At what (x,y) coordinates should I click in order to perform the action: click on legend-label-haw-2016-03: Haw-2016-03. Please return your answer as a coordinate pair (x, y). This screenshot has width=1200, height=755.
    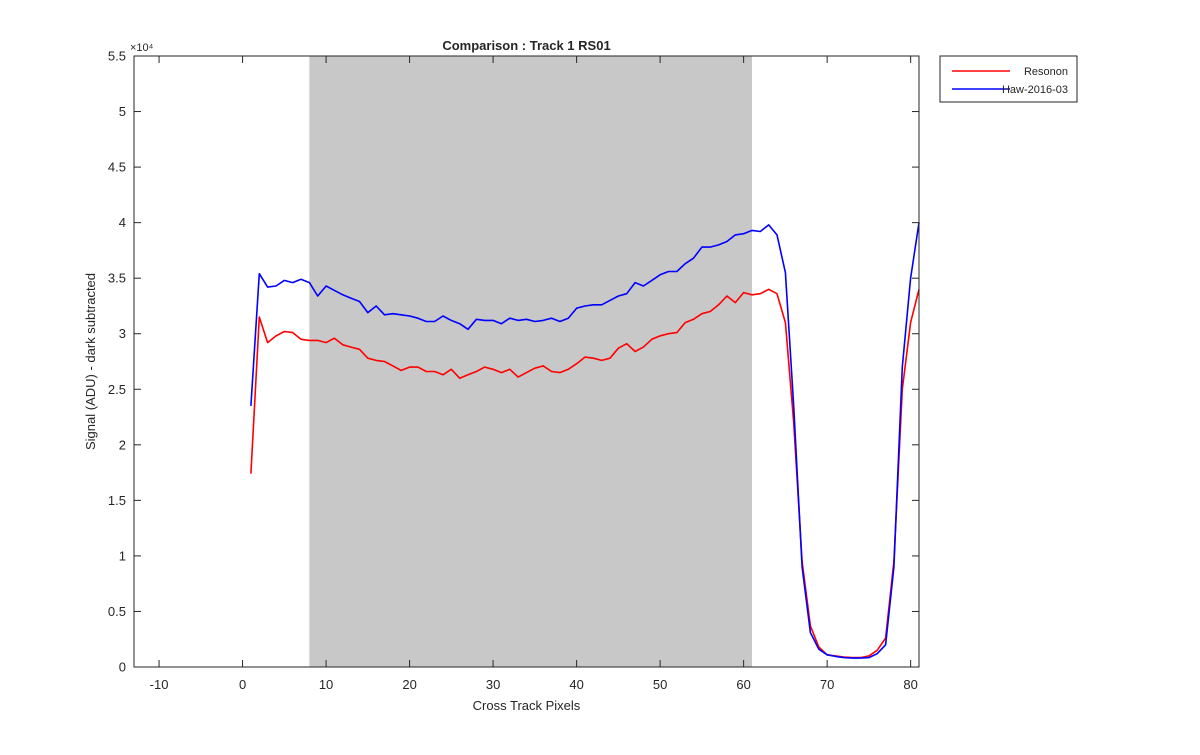
    Looking at the image, I should click on (1035, 90).